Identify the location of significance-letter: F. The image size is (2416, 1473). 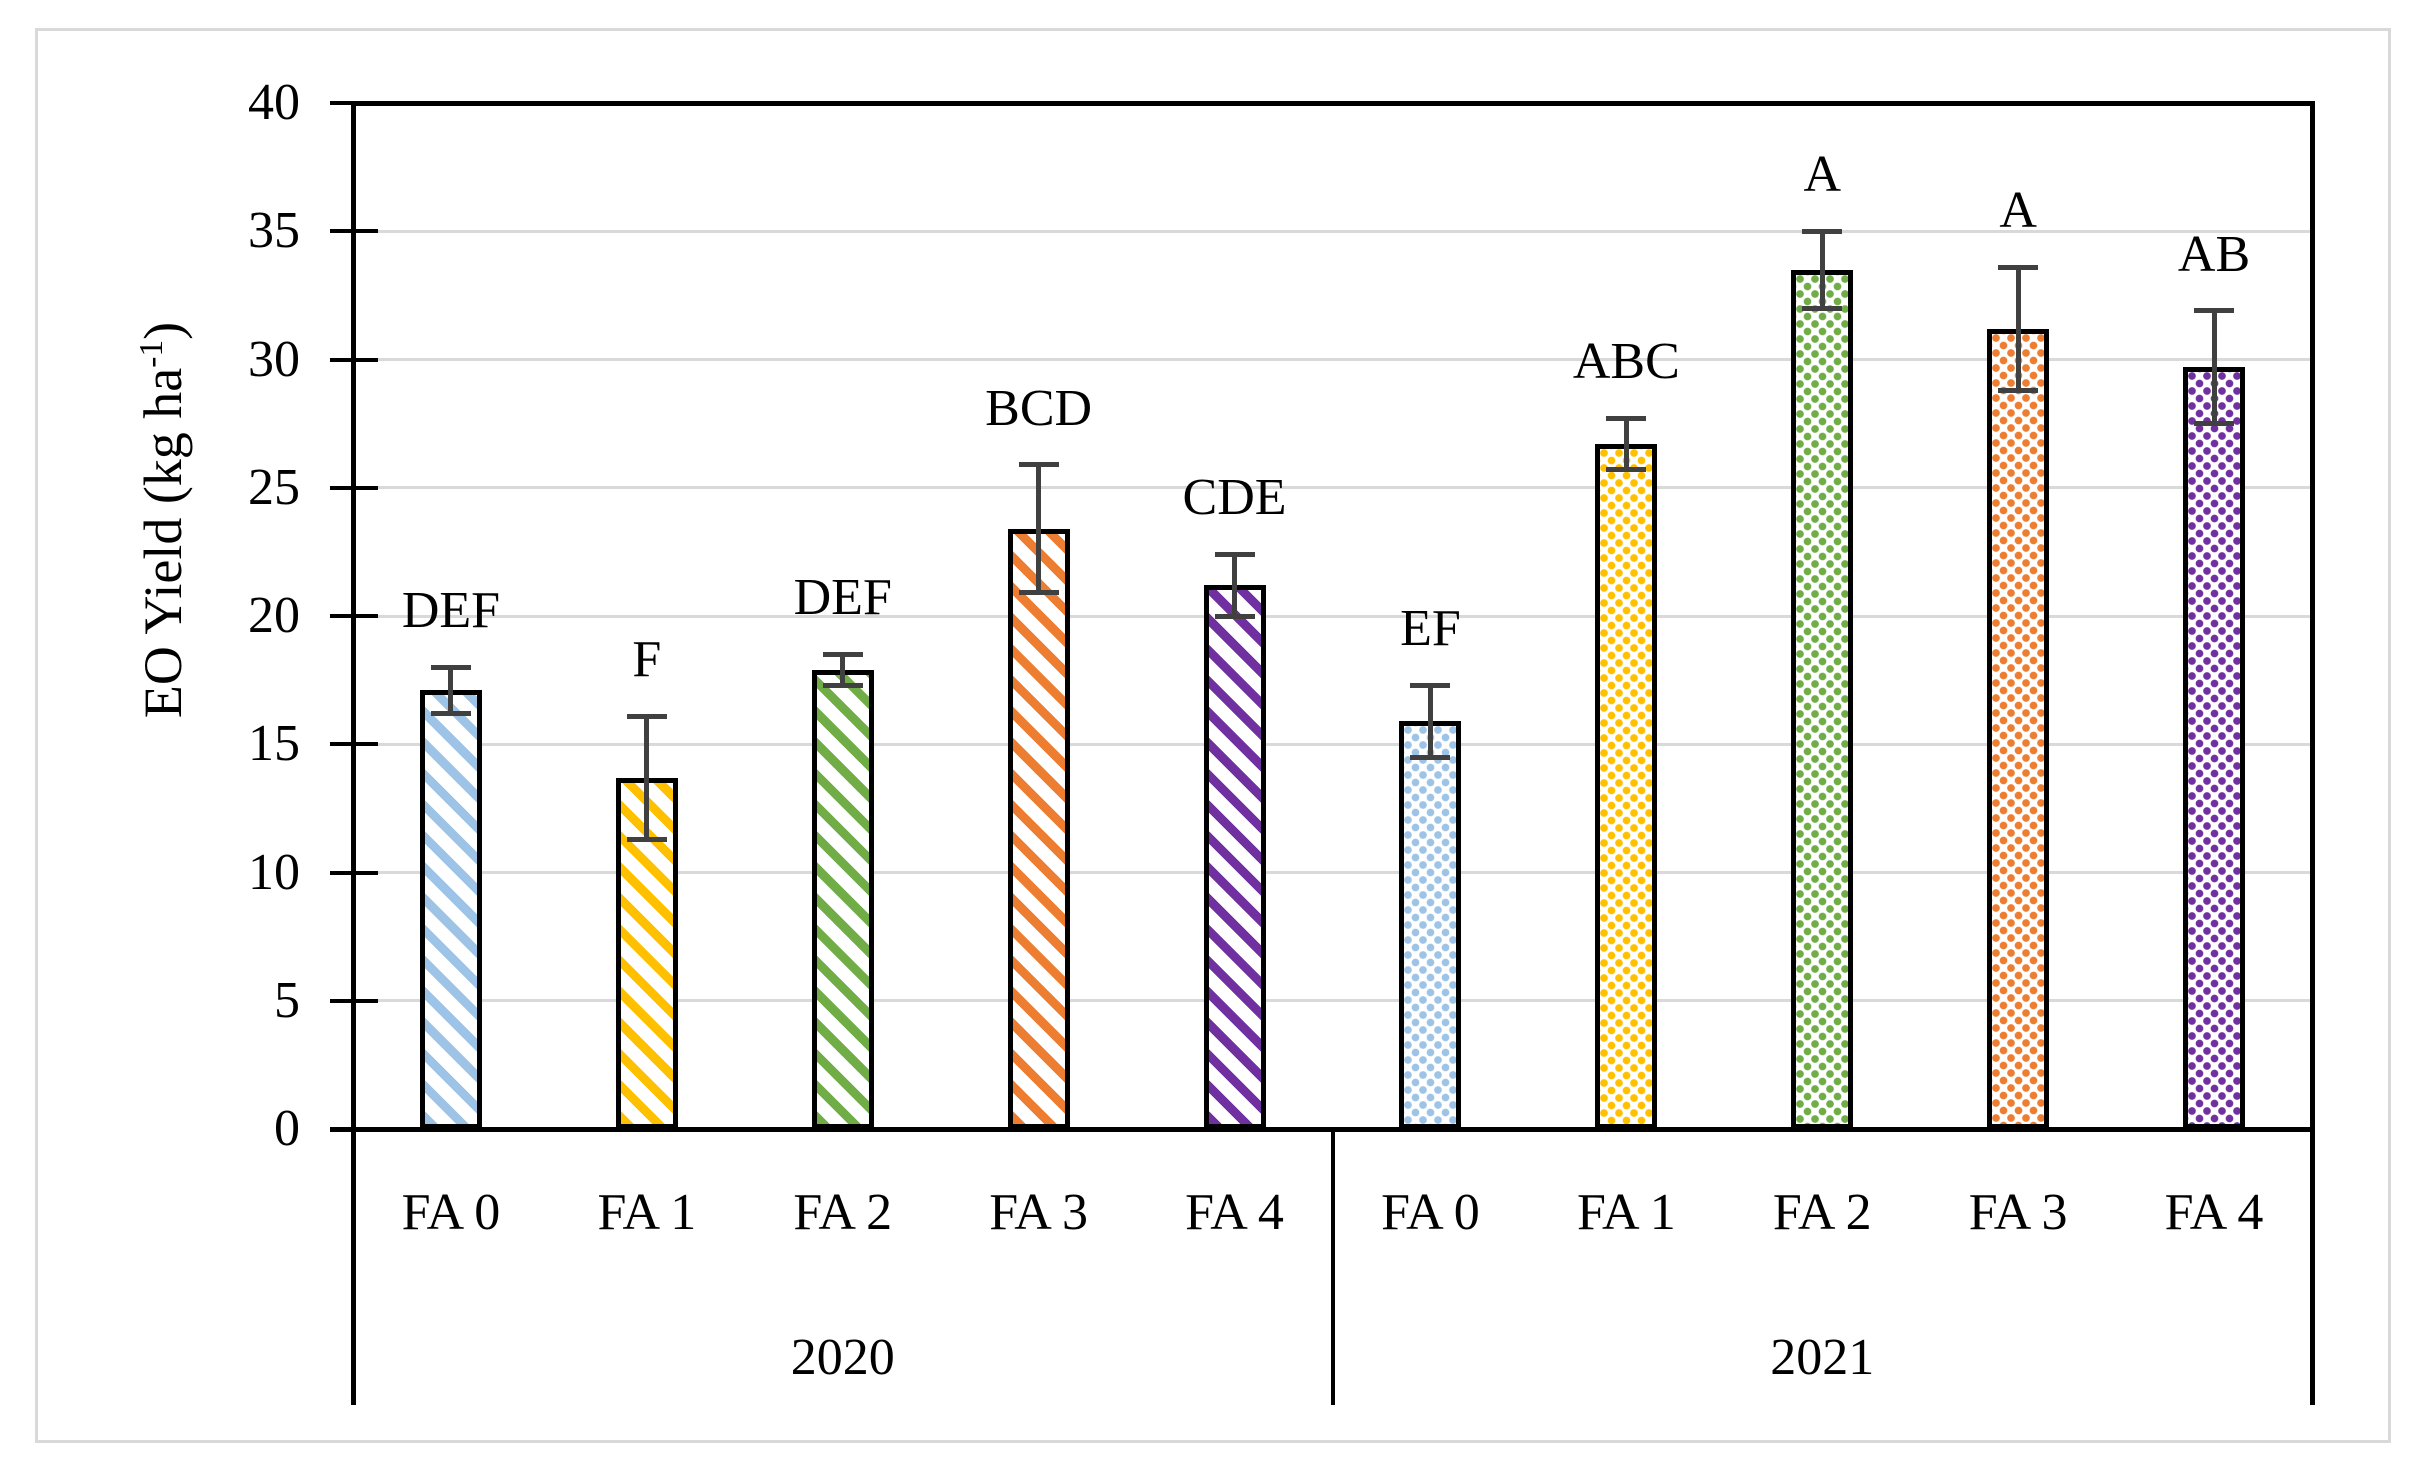
(647, 660).